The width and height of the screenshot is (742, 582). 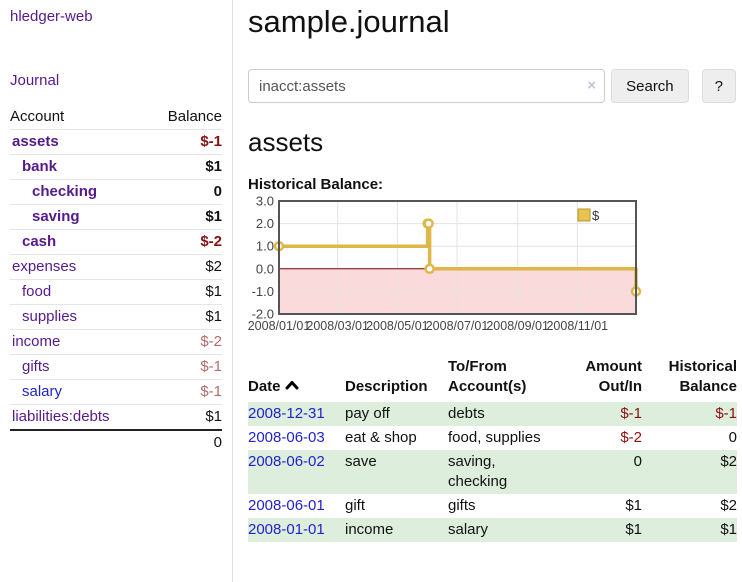 I want to click on account-balance: 0, so click(x=217, y=191).